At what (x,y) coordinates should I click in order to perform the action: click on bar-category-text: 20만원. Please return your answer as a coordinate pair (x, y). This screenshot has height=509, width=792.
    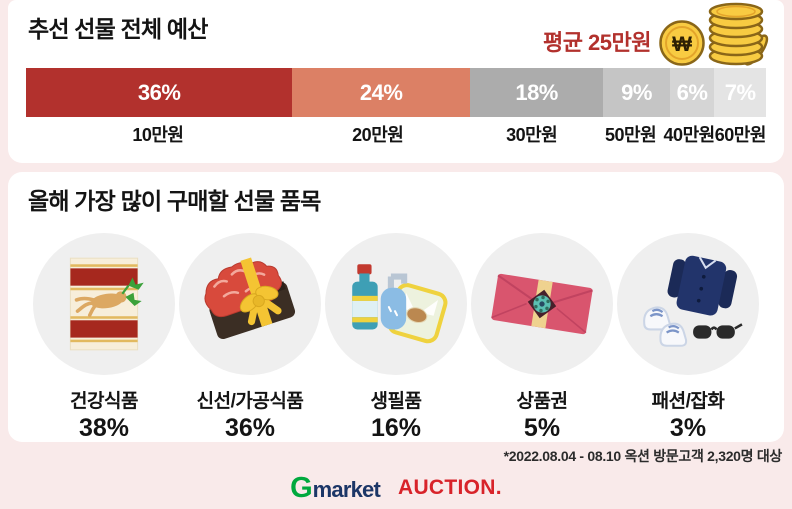
    Looking at the image, I should click on (378, 135).